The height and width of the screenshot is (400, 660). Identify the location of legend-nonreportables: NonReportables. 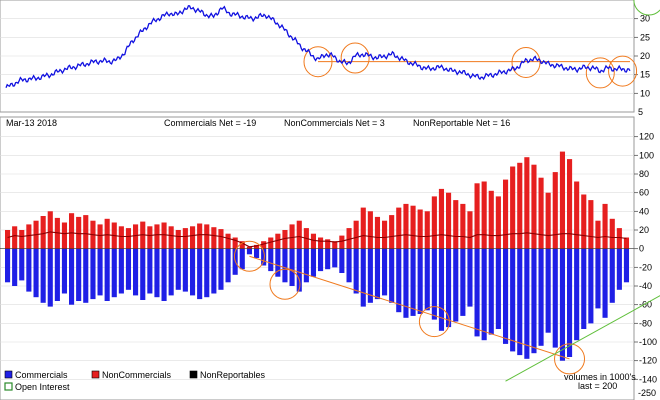
(233, 375).